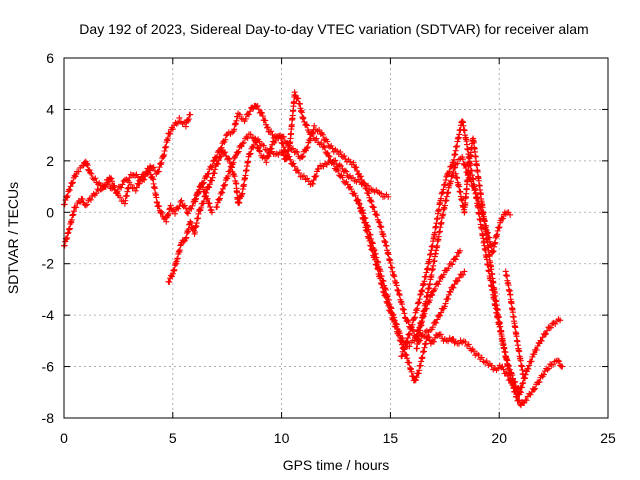 Image resolution: width=640 pixels, height=480 pixels. I want to click on x-tick-label: 20, so click(499, 438).